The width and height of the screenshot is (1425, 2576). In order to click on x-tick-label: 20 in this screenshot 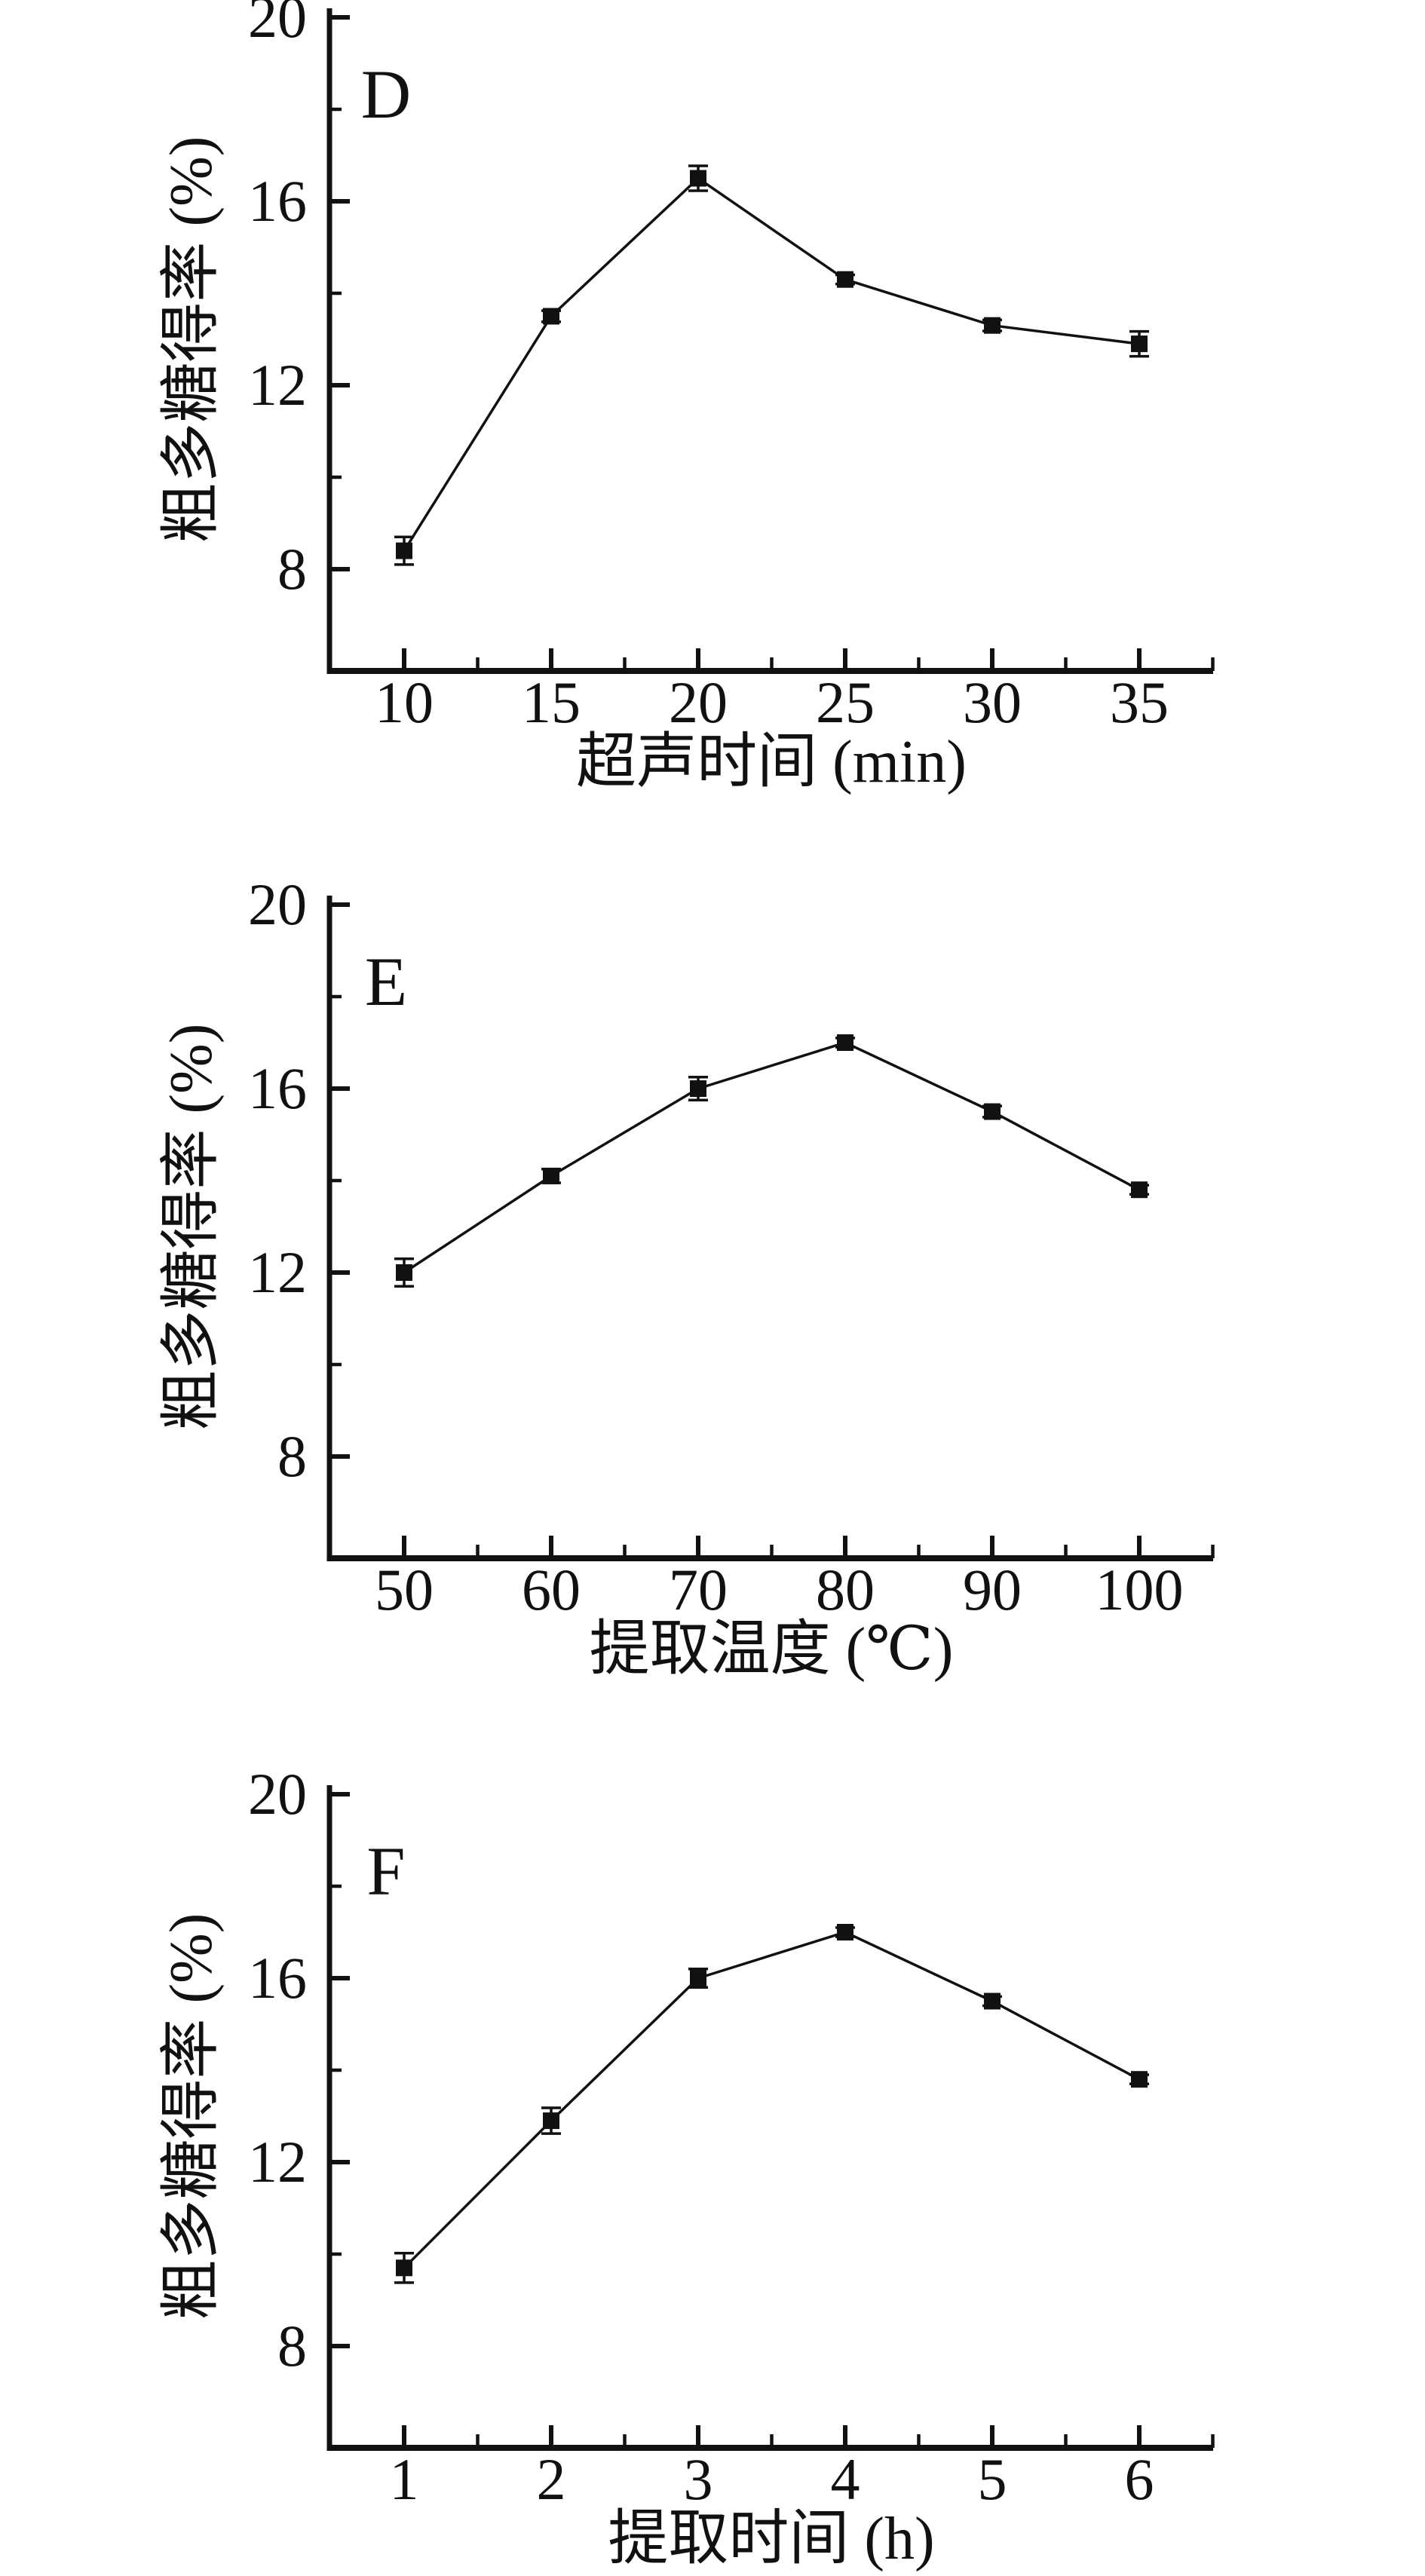, I will do `click(698, 702)`.